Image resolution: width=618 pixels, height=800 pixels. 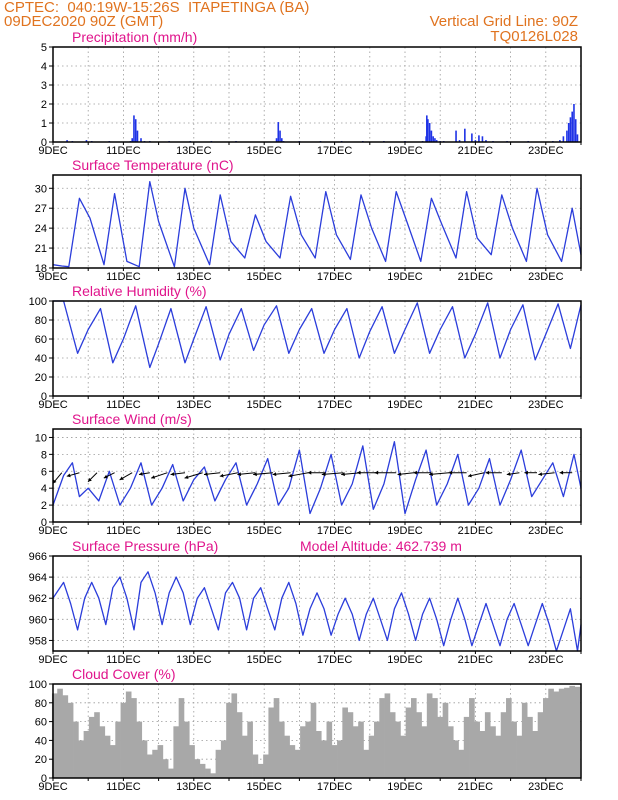 I want to click on y-tick-label: 18, so click(x=41, y=269).